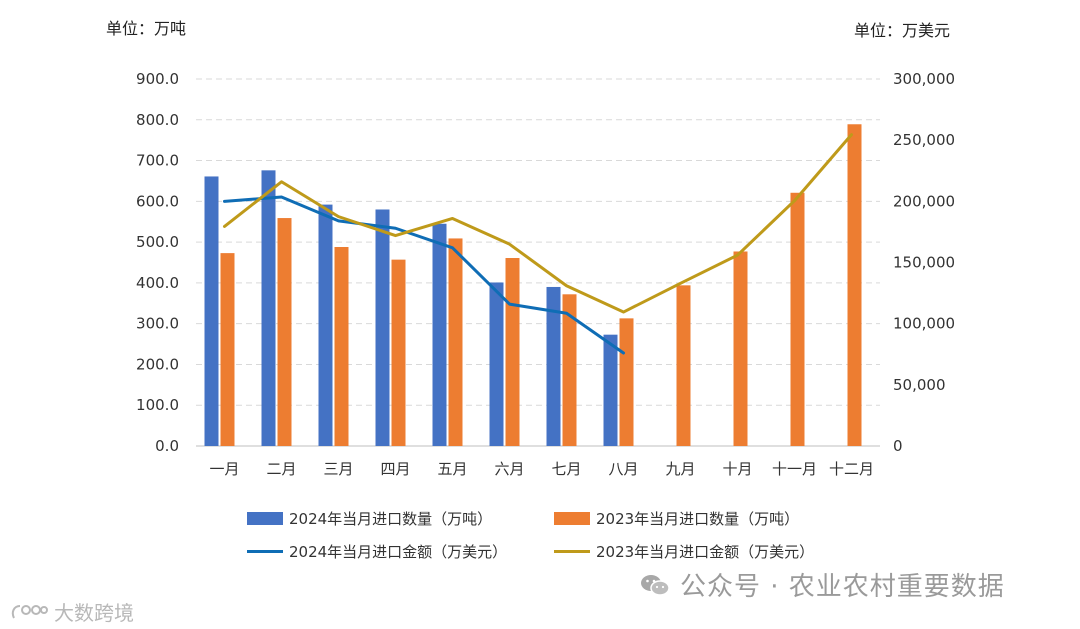  I want to click on wechat-icon, so click(655, 585).